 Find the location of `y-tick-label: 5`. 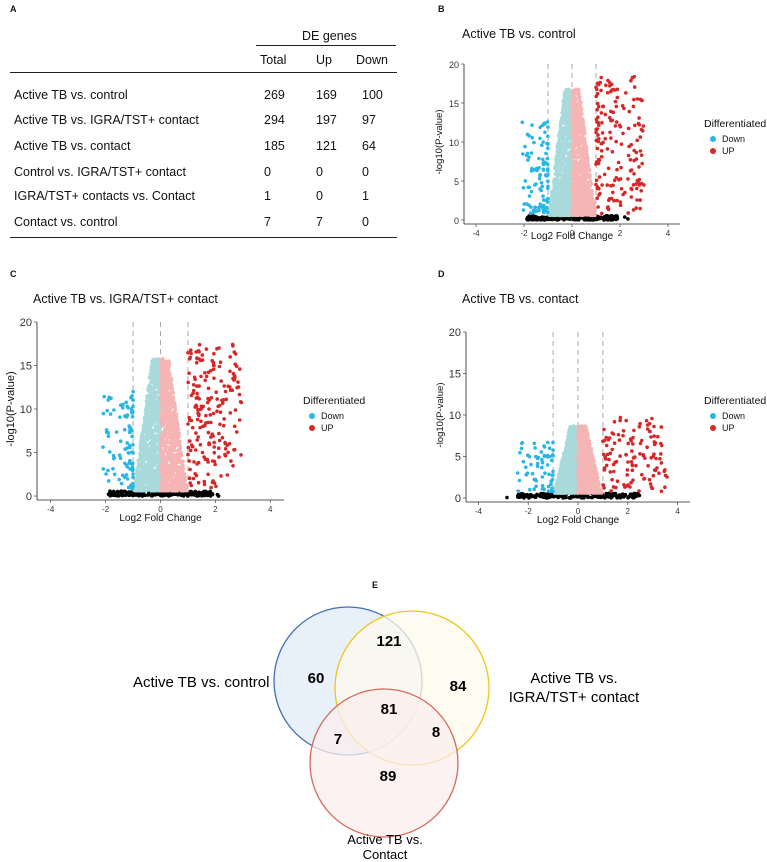

y-tick-label: 5 is located at coordinates (29, 454).